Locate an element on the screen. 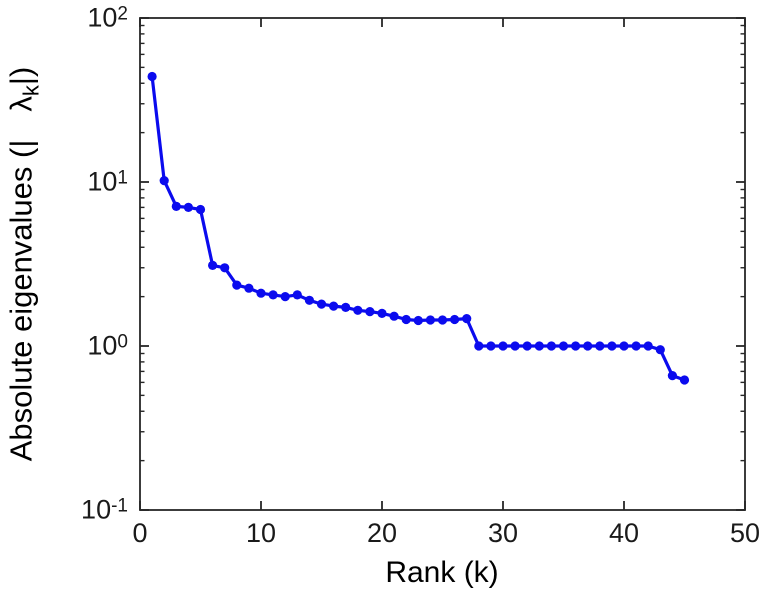 This screenshot has width=772, height=600. y-tick-label: 10² is located at coordinates (107, 17).